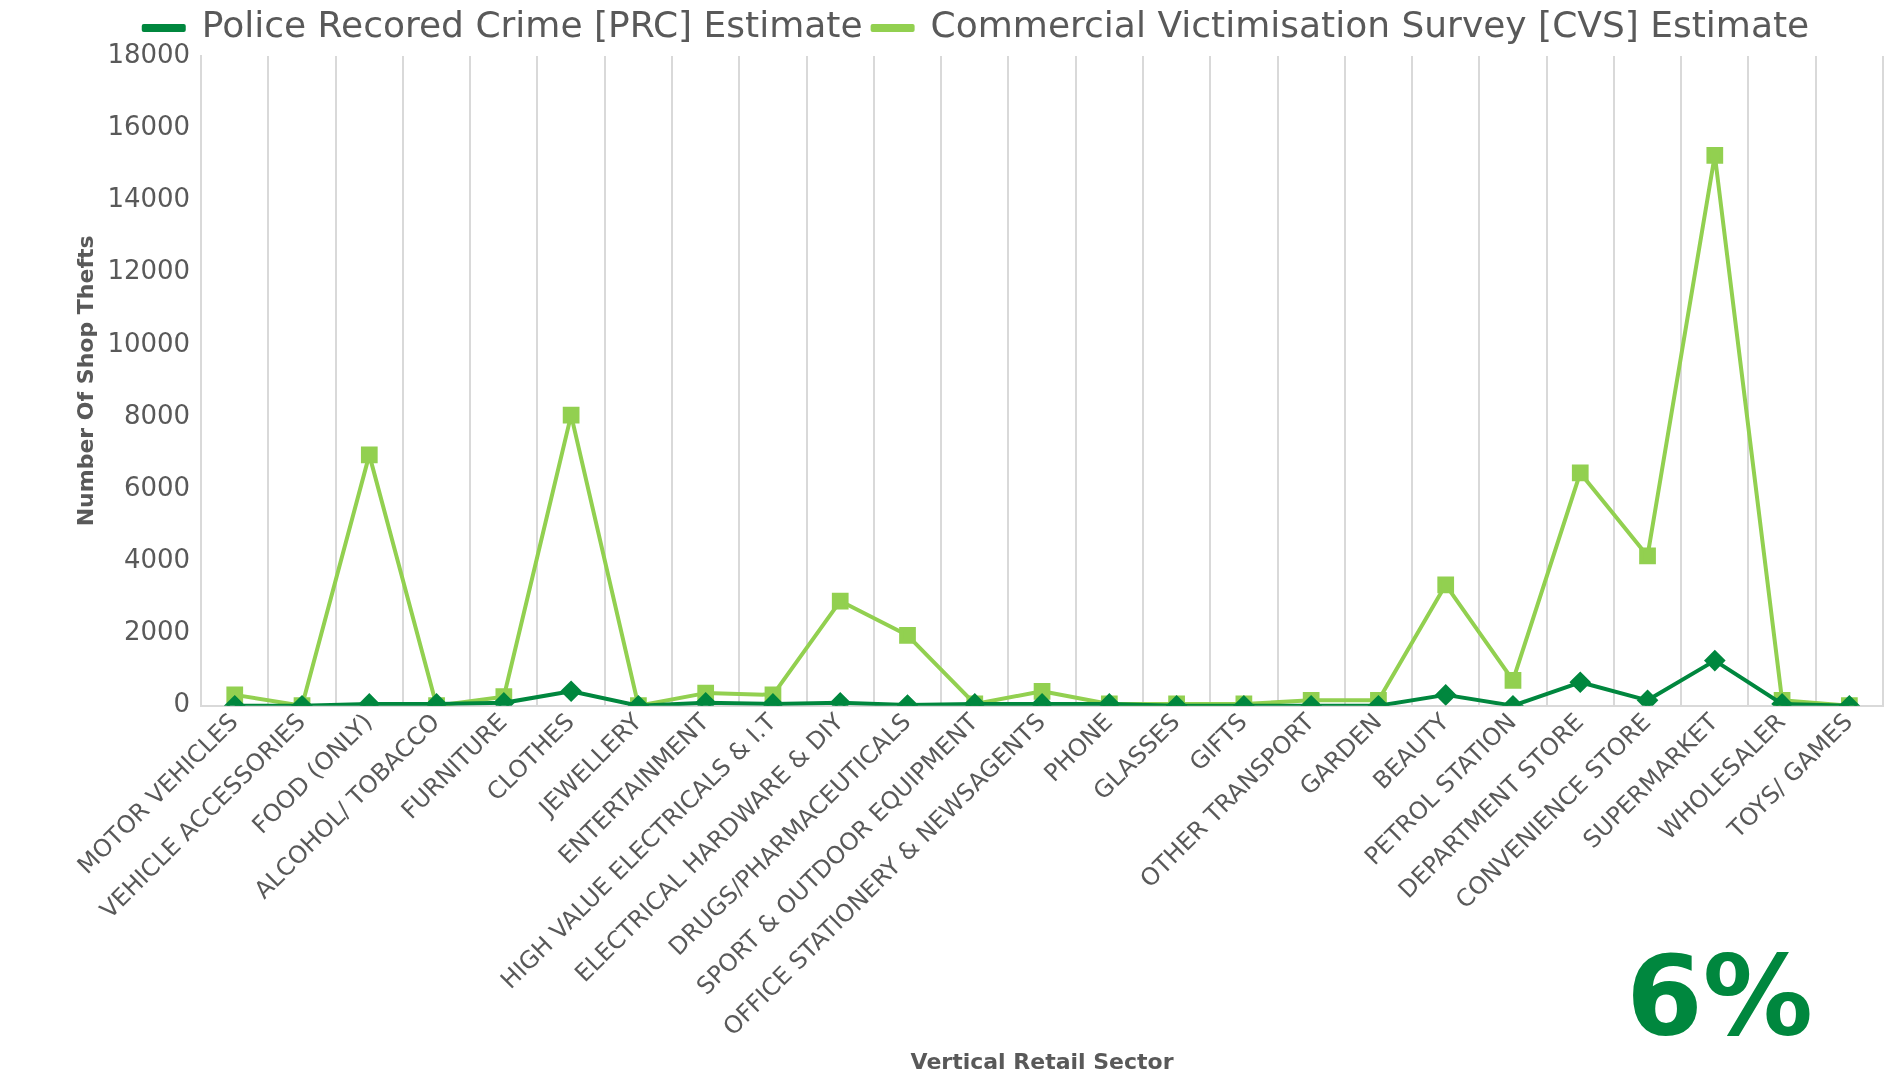 This screenshot has height=1080, width=1903. Describe the element at coordinates (157, 631) in the screenshot. I see `y-tick-label: 2000` at that location.